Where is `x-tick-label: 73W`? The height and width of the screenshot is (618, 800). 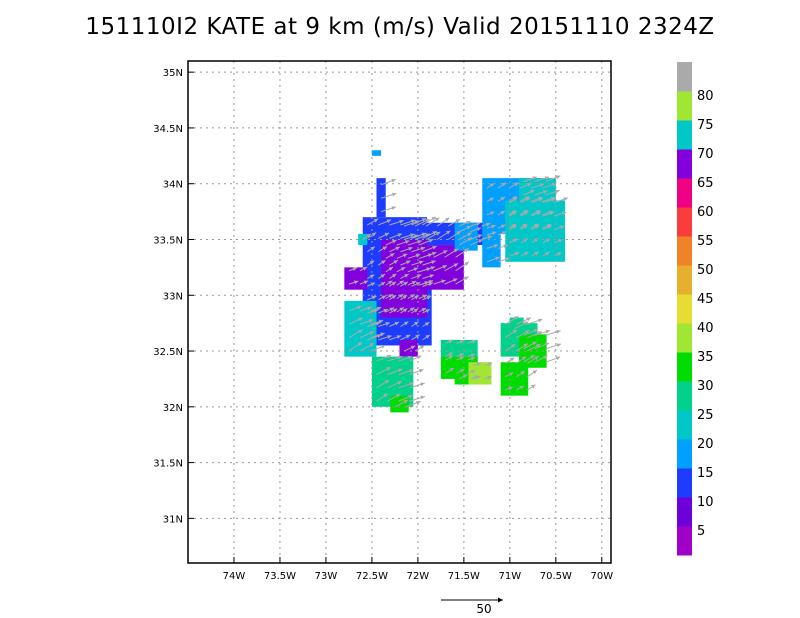
x-tick-label: 73W is located at coordinates (326, 576).